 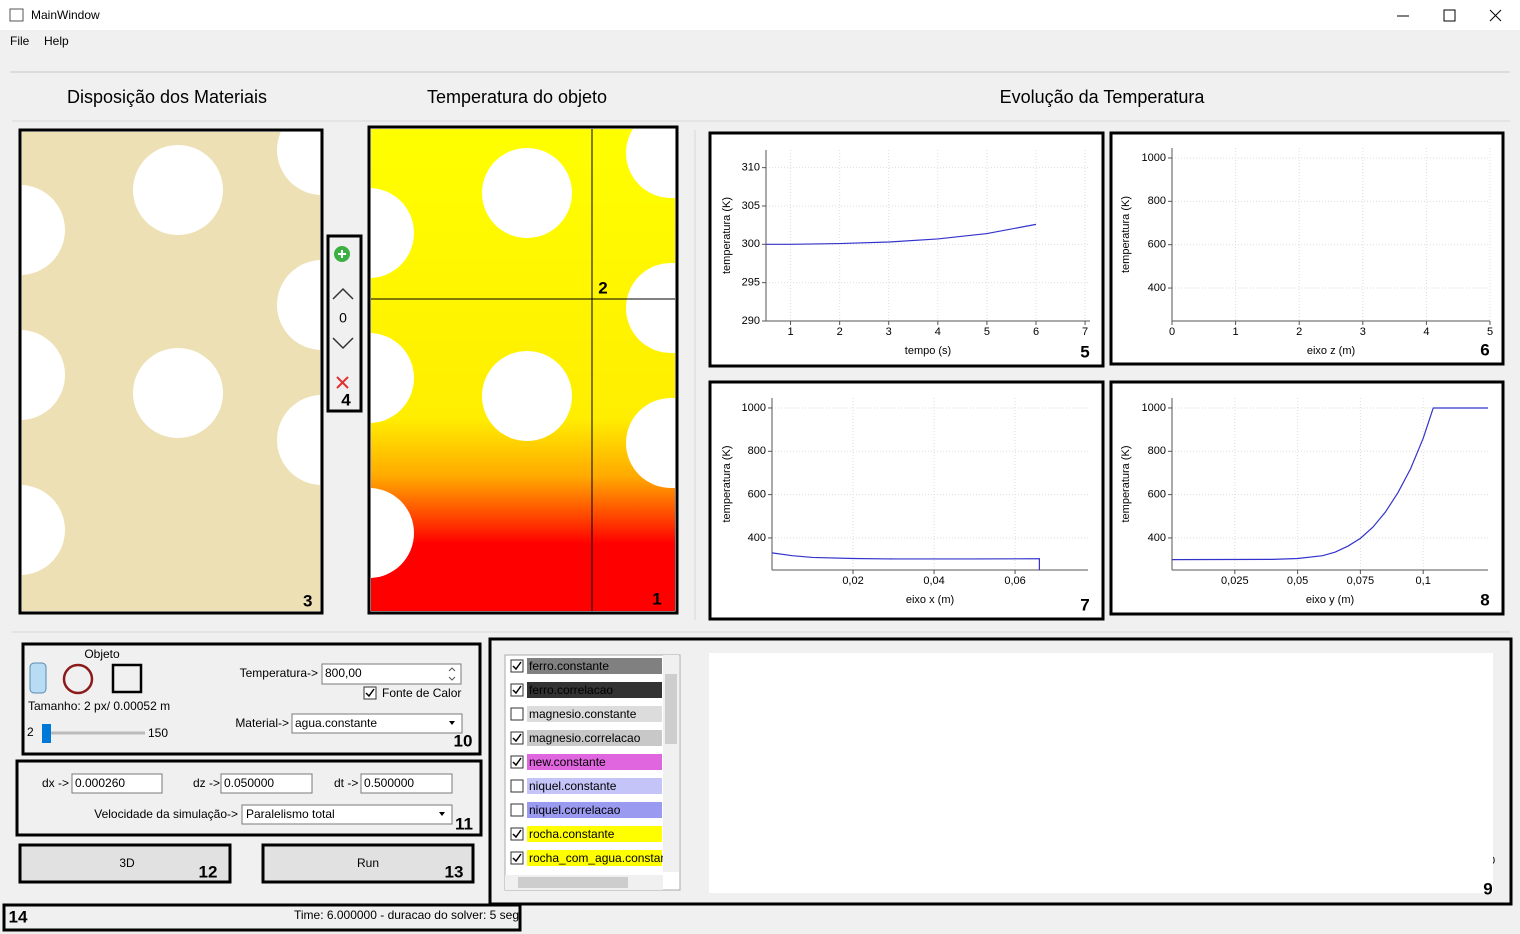 What do you see at coordinates (346, 399) in the screenshot?
I see `panel-number: 4` at bounding box center [346, 399].